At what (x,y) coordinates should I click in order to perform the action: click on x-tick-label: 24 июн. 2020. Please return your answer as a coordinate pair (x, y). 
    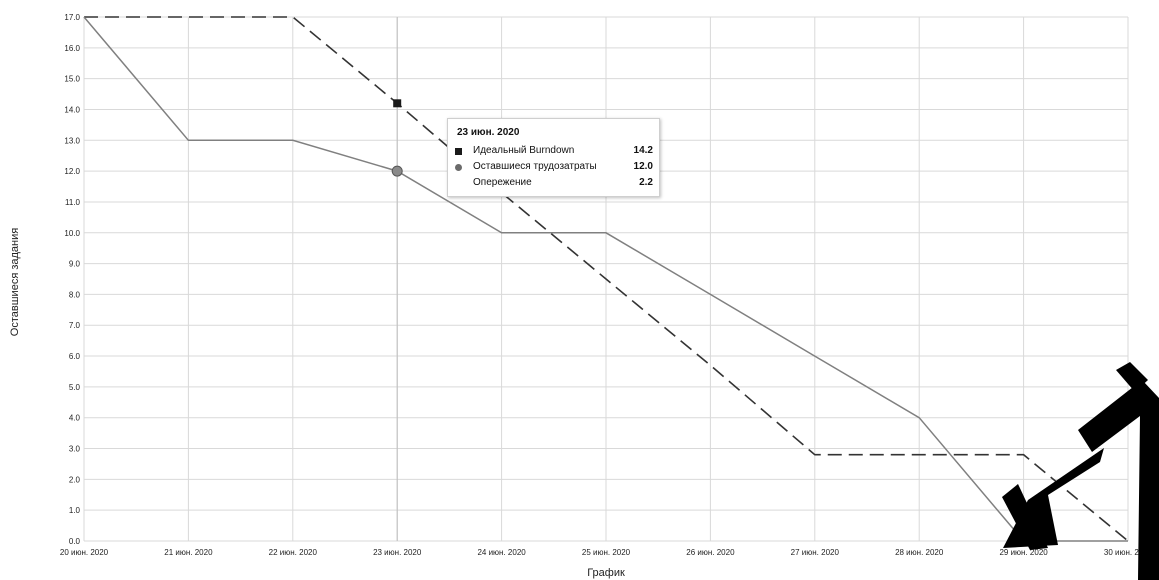
    Looking at the image, I should click on (501, 552).